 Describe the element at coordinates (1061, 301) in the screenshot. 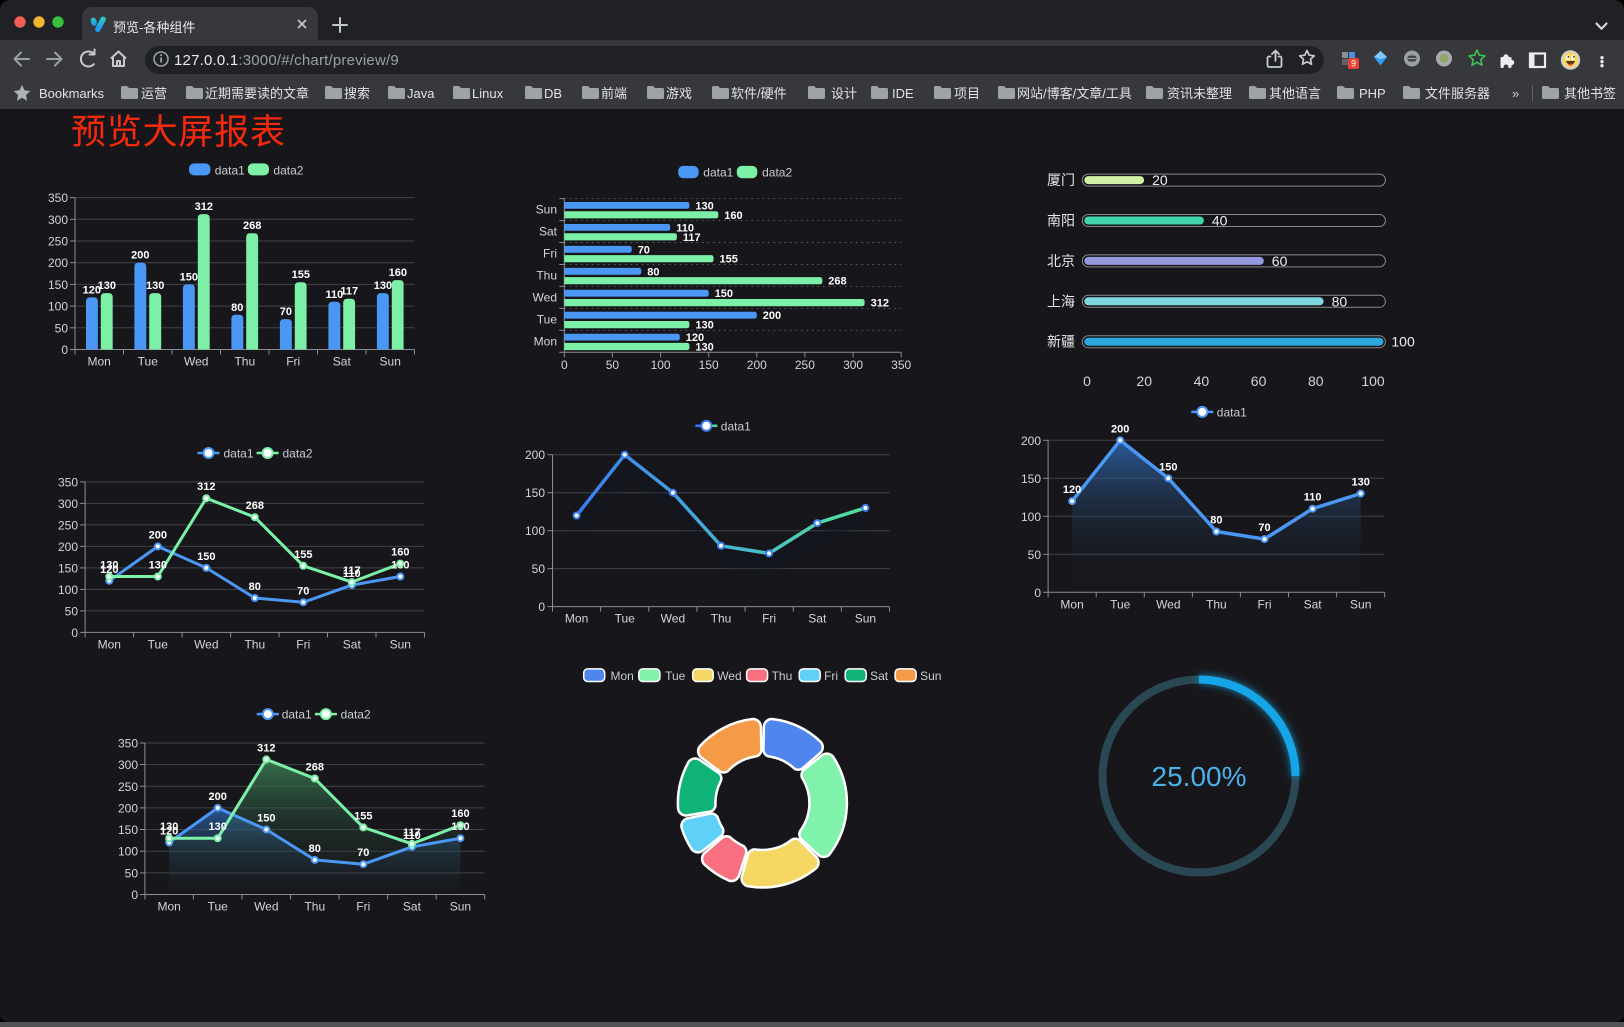

I see `svg-text: 上海` at that location.